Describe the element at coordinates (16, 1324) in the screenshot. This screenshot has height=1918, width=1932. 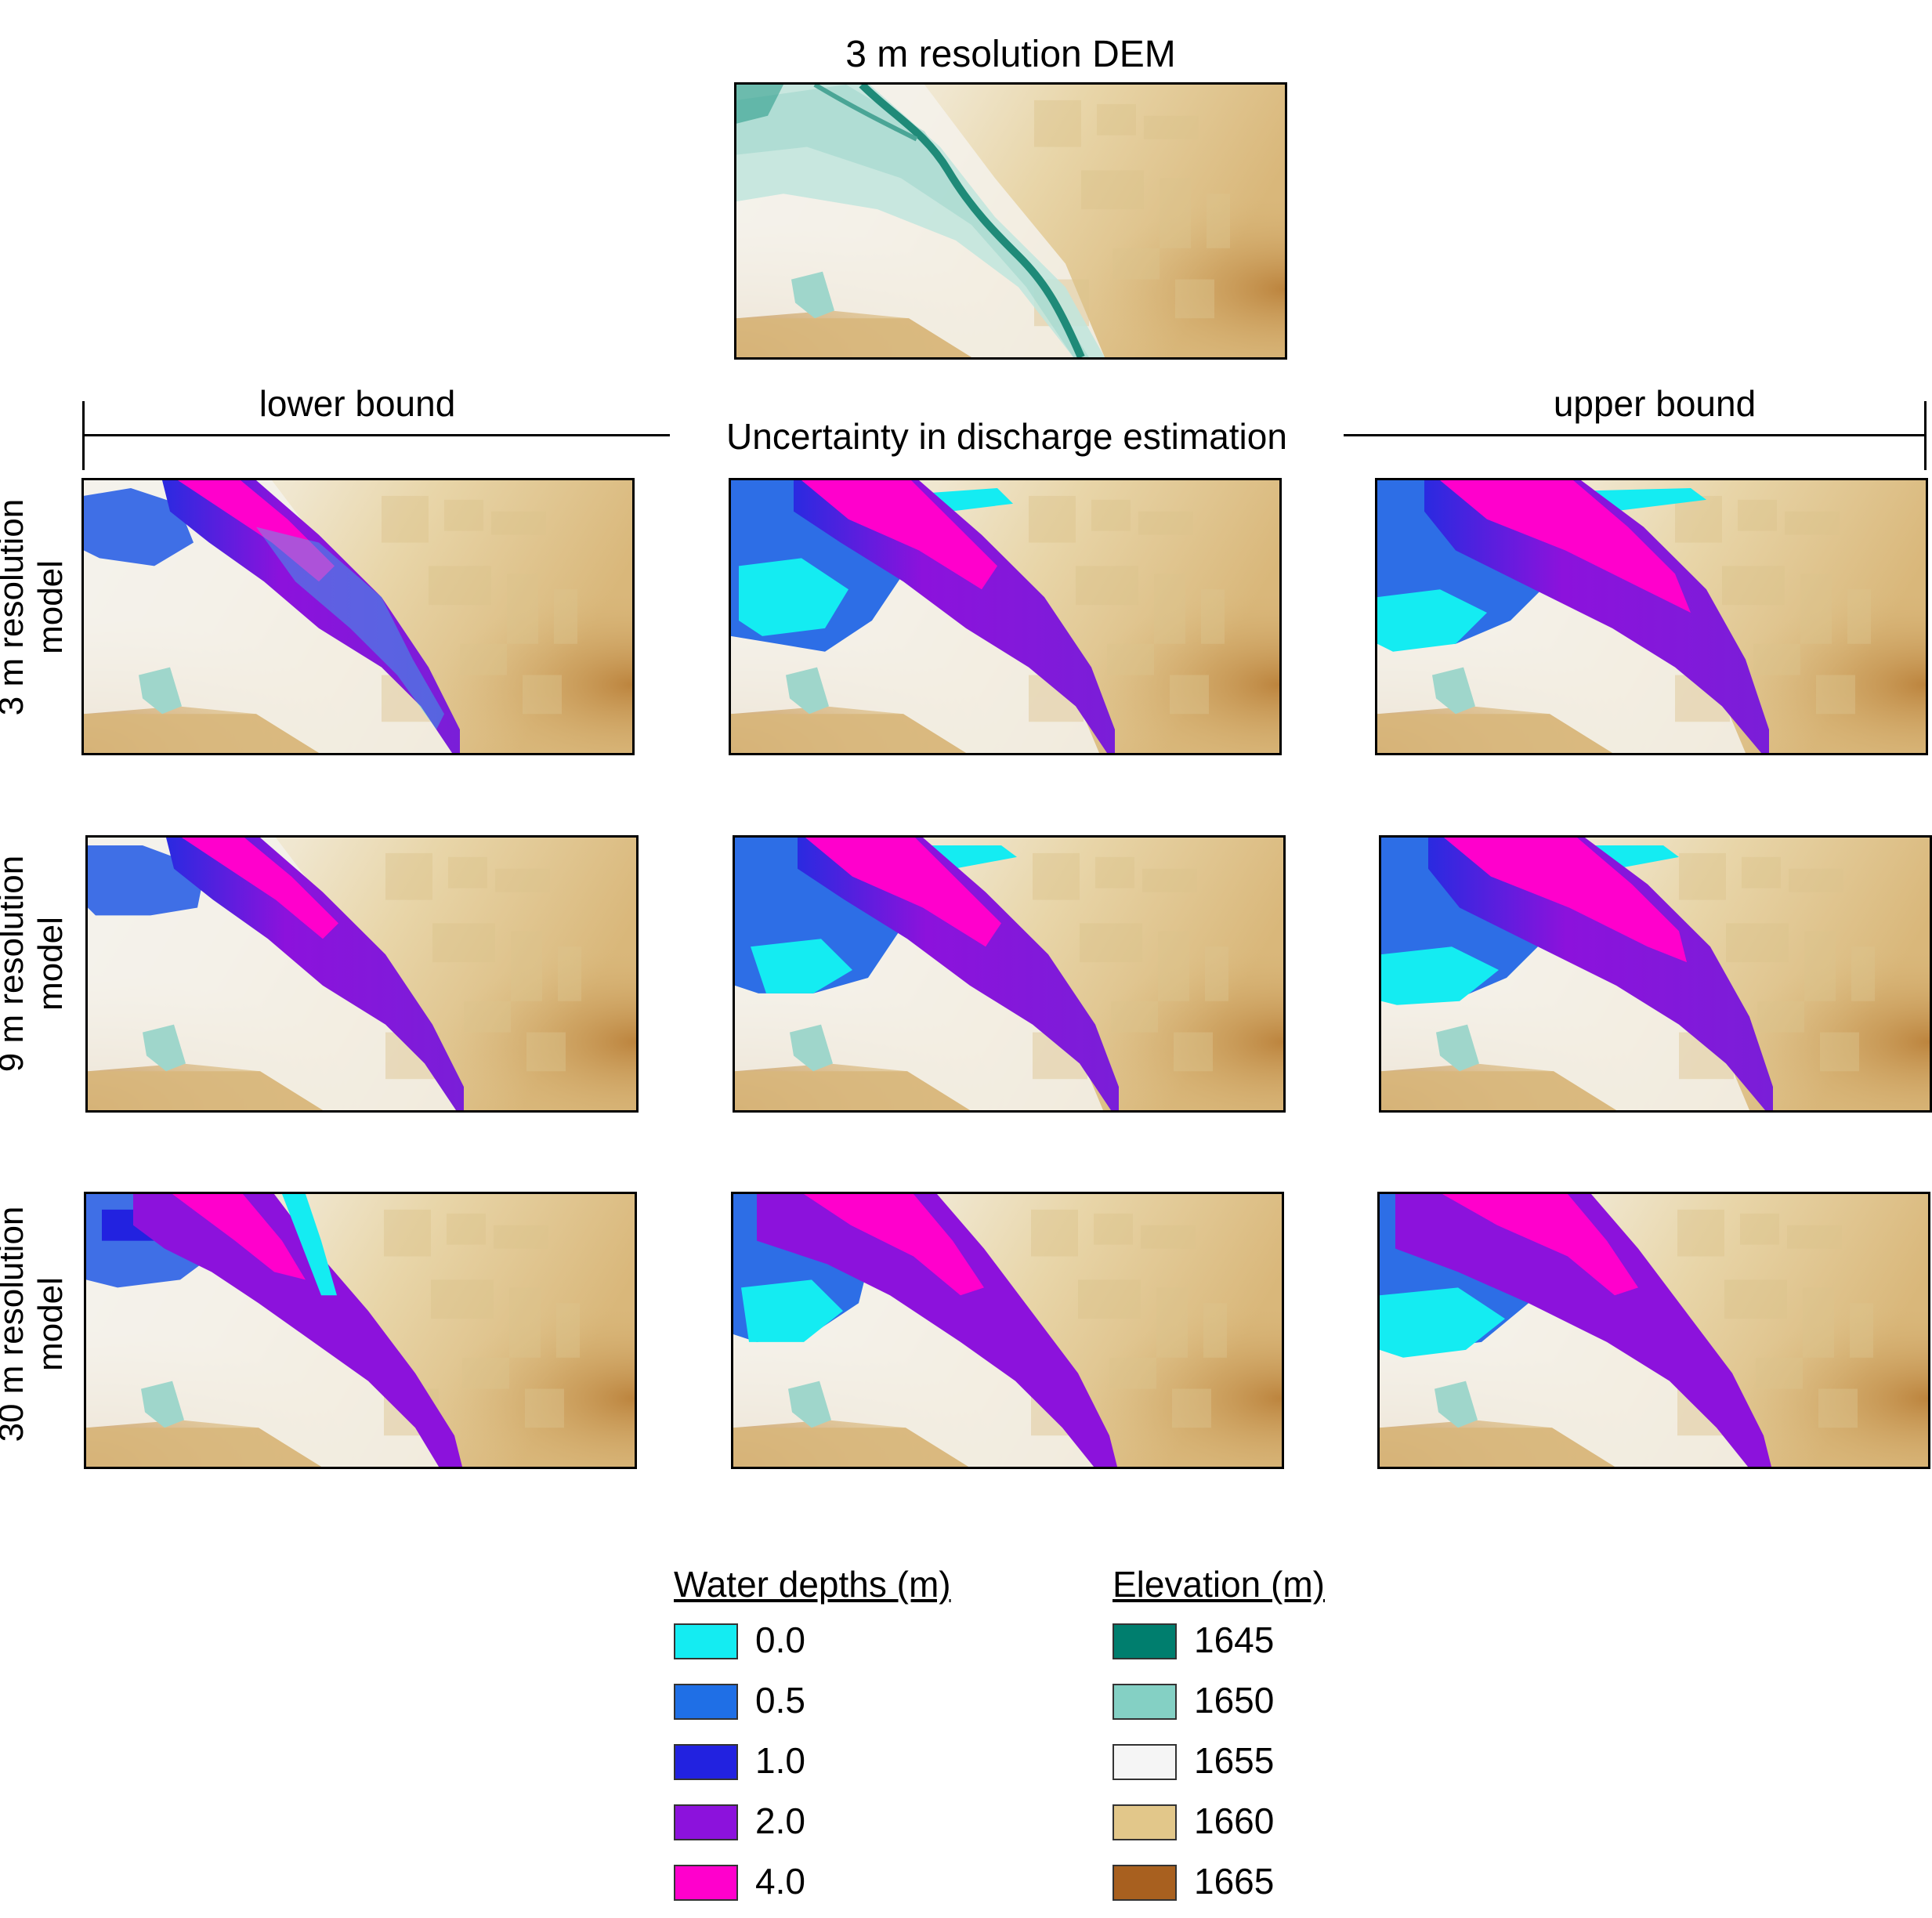
I see `row-label-line1: 30 m resolution` at that location.